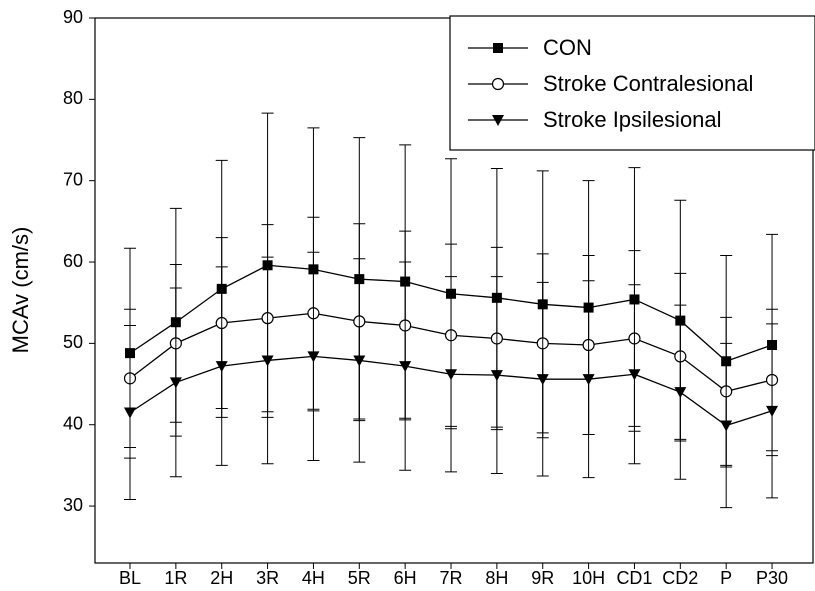  Describe the element at coordinates (73, 179) in the screenshot. I see `y-tick-label: 70` at that location.